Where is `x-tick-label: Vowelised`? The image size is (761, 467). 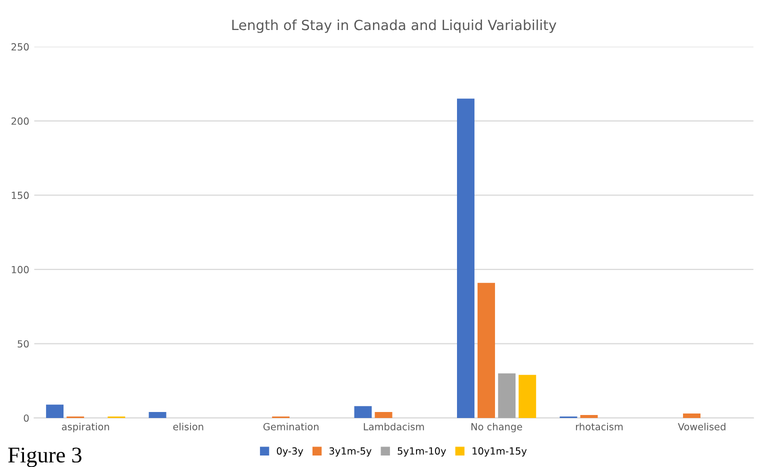
x-tick-label: Vowelised is located at coordinates (702, 426).